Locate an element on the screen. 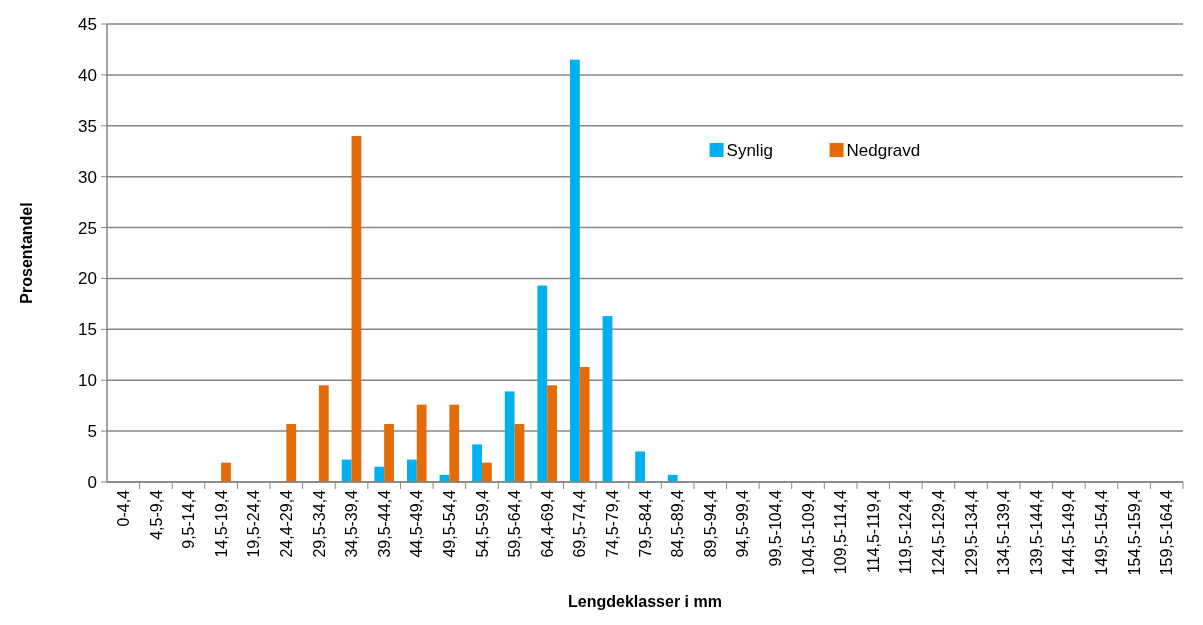 Image resolution: width=1203 pixels, height=625 pixels. x-tick-label: 124,5-129,4 is located at coordinates (939, 532).